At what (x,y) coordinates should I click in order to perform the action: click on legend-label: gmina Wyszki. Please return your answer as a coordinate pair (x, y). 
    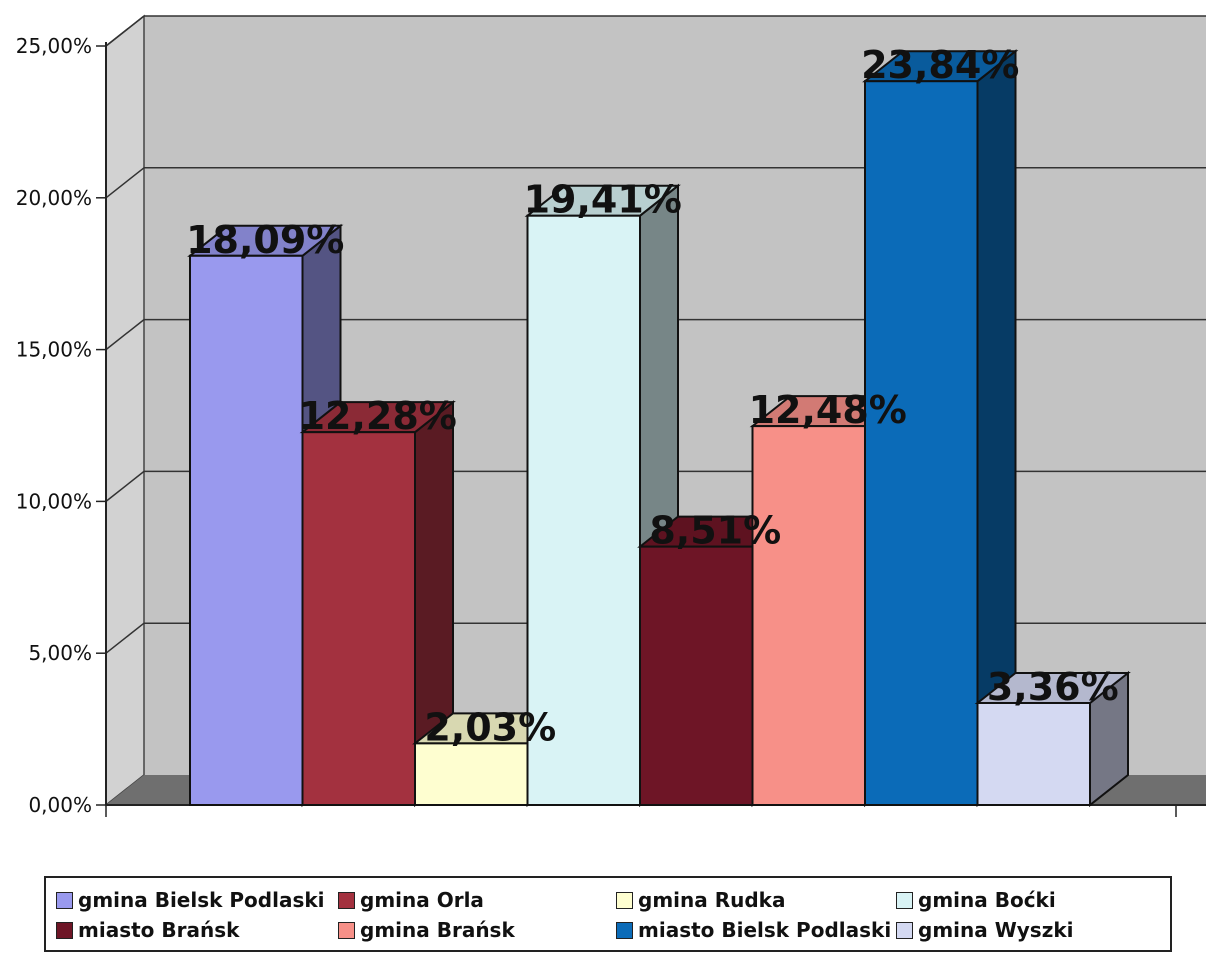
    Looking at the image, I should click on (996, 930).